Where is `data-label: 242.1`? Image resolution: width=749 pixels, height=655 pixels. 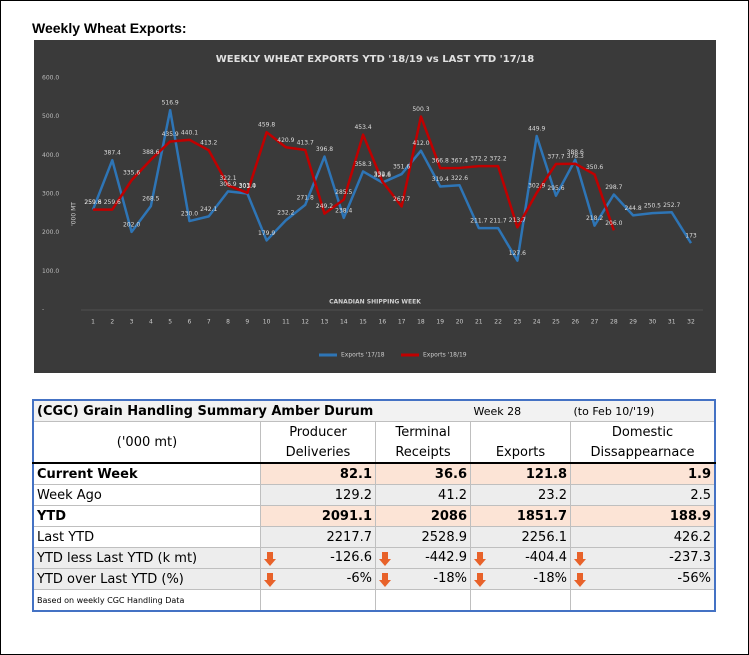
data-label: 242.1 is located at coordinates (208, 209).